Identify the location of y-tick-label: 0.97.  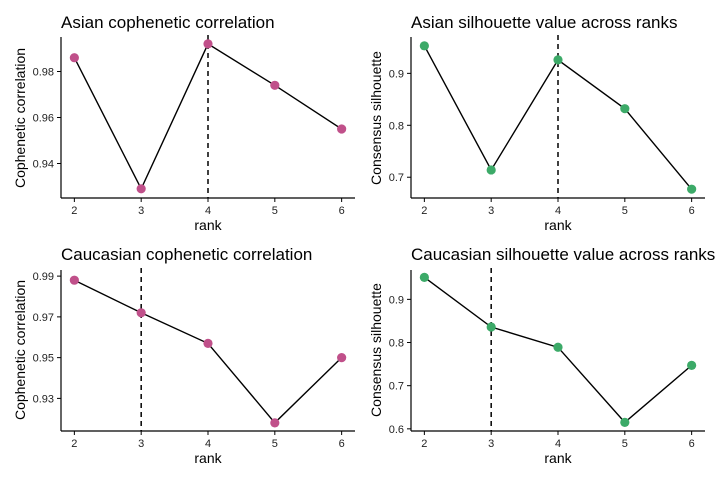
(43, 318).